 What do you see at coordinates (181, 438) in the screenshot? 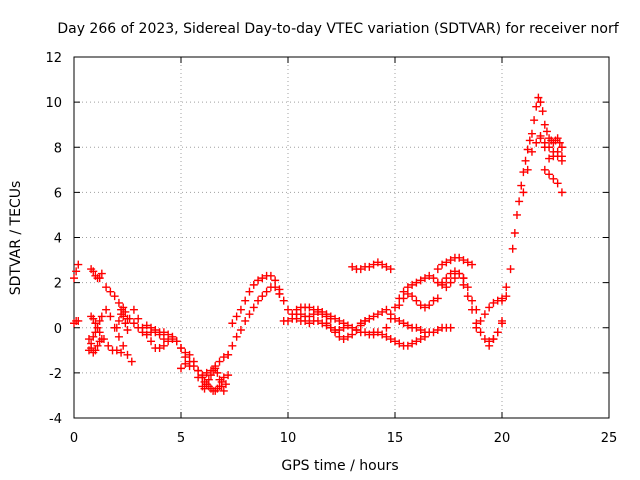
I see `x-tick-label: 5` at bounding box center [181, 438].